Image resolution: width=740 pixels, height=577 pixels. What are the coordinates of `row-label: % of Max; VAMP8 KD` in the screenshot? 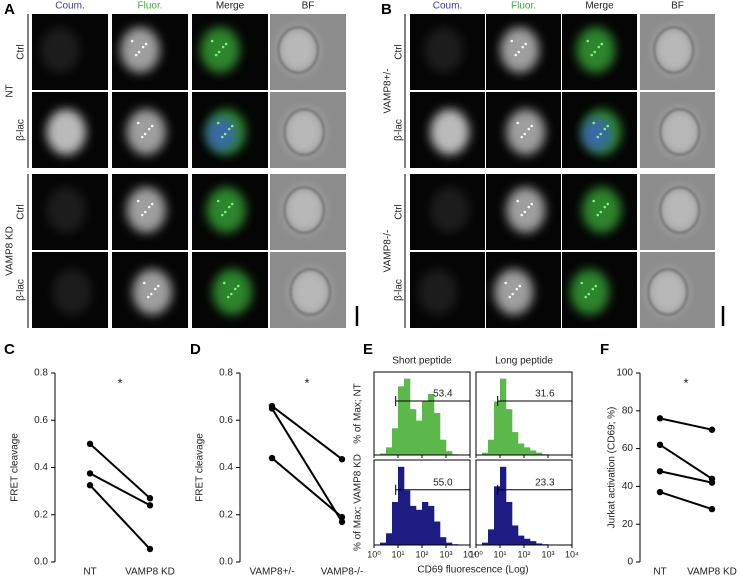 It's located at (358, 502).